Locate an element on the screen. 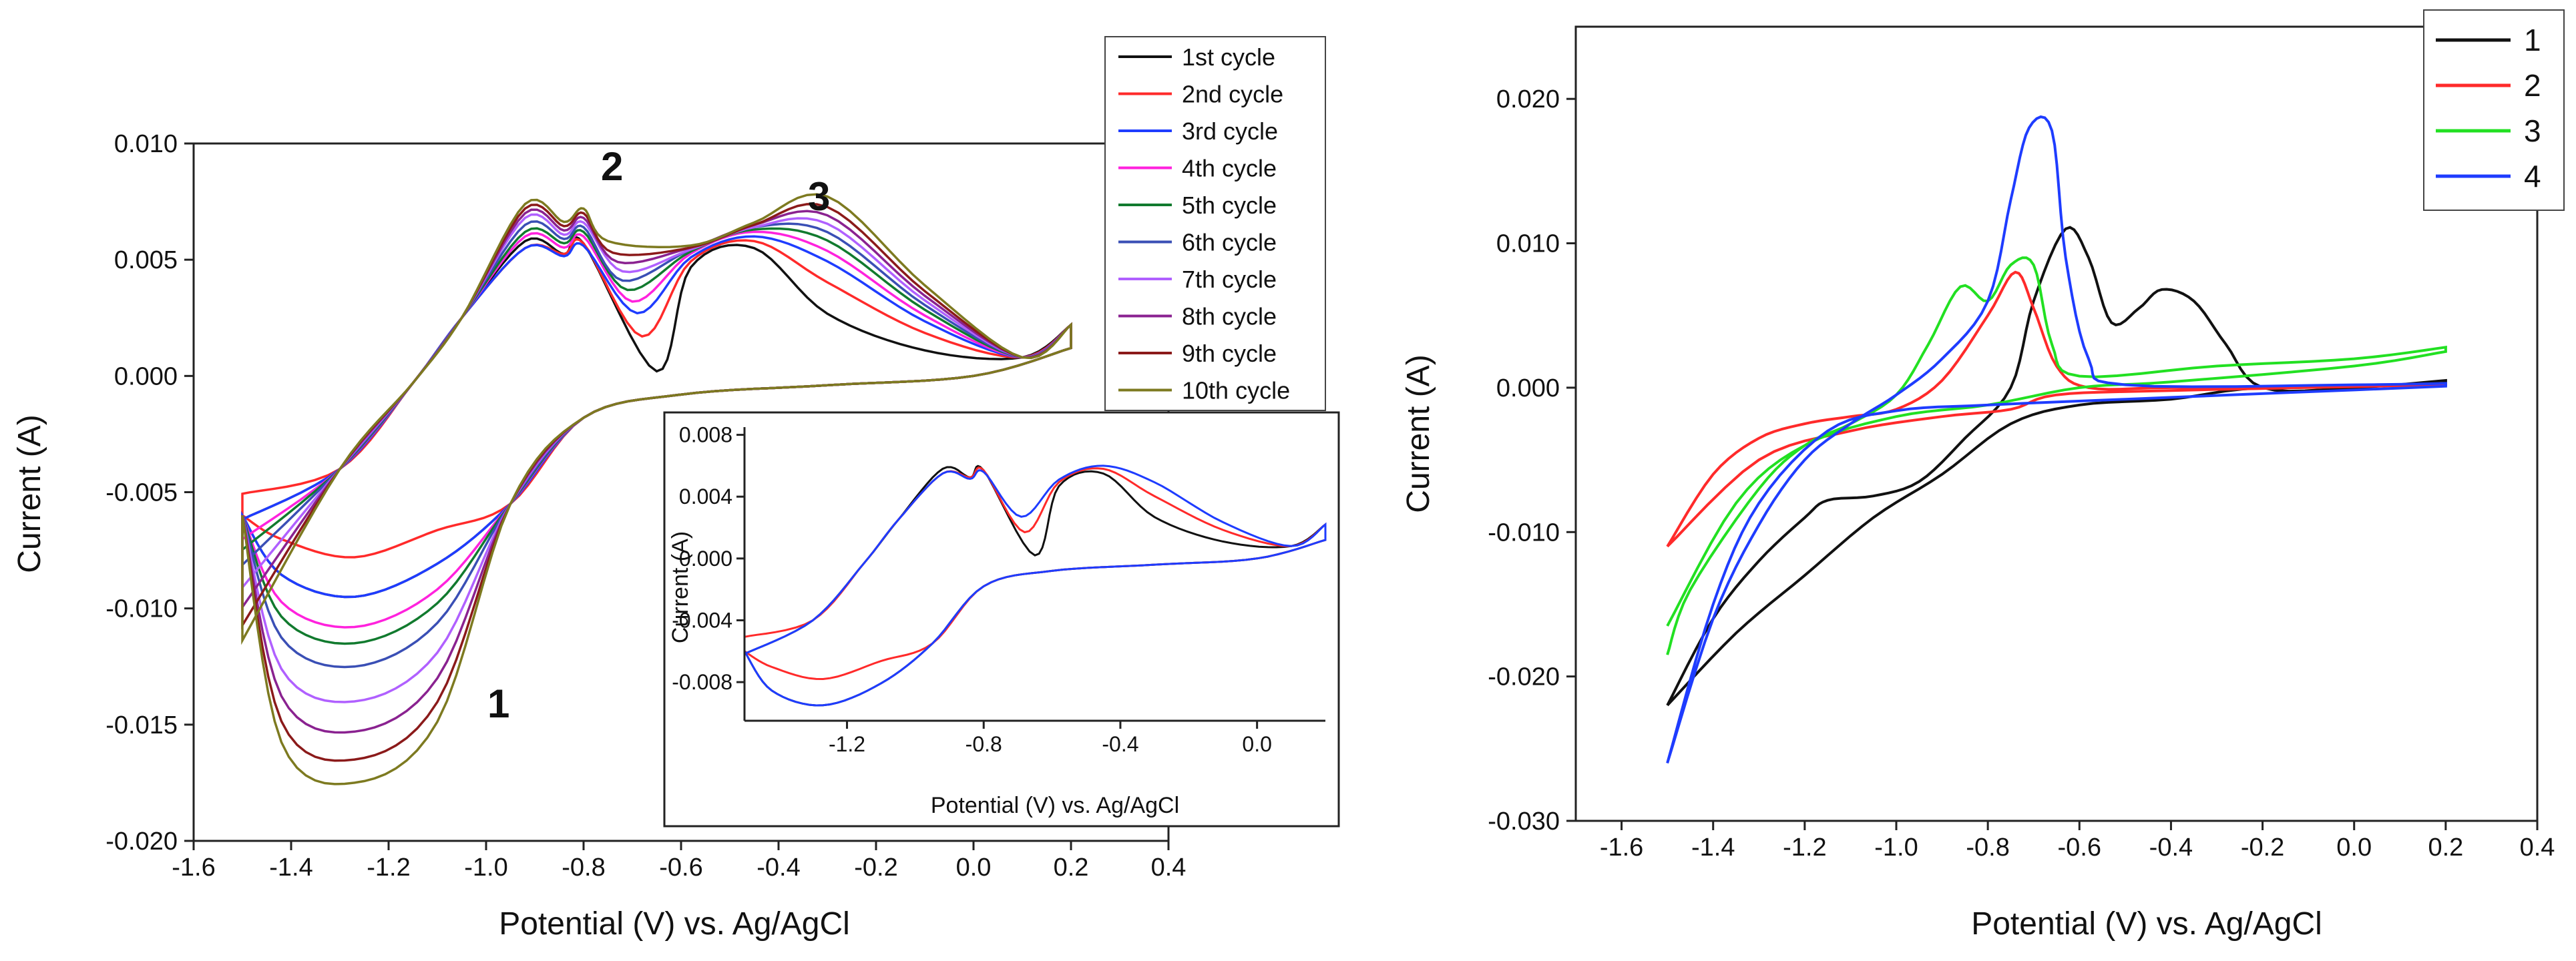  inset-x-tick-label: -0.4 is located at coordinates (1120, 744).